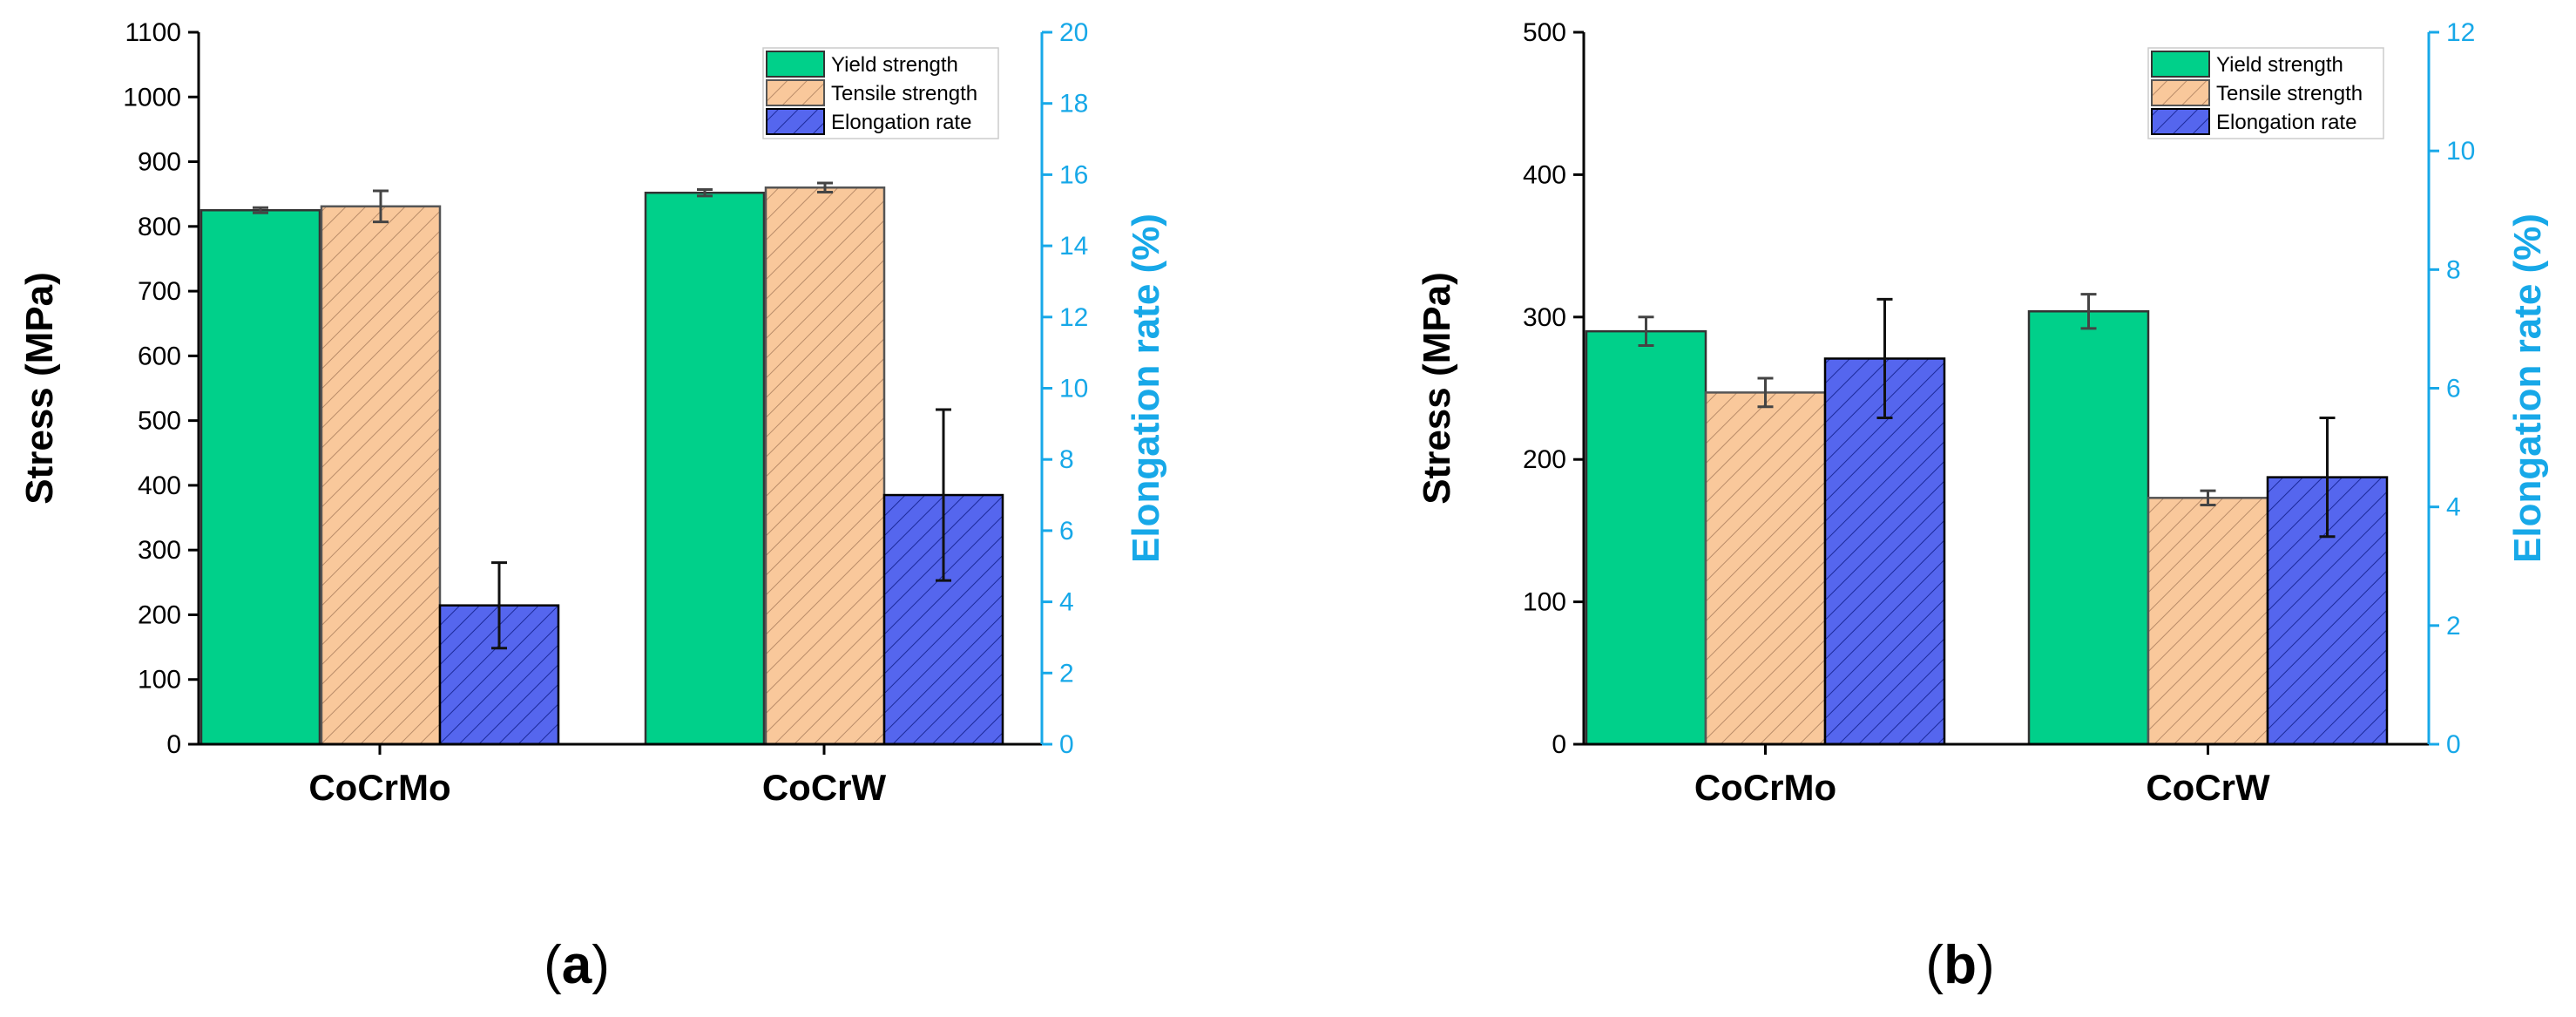 This screenshot has height=1017, width=2576. What do you see at coordinates (1073, 174) in the screenshot?
I see `right-tick-label: 16` at bounding box center [1073, 174].